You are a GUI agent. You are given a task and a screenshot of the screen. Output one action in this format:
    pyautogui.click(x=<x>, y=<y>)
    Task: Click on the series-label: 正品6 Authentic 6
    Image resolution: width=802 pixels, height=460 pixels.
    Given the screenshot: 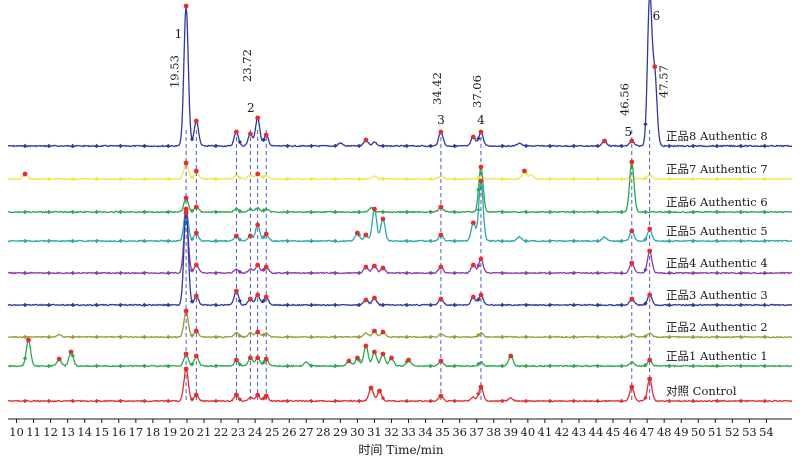 What is the action you would take?
    pyautogui.click(x=717, y=202)
    